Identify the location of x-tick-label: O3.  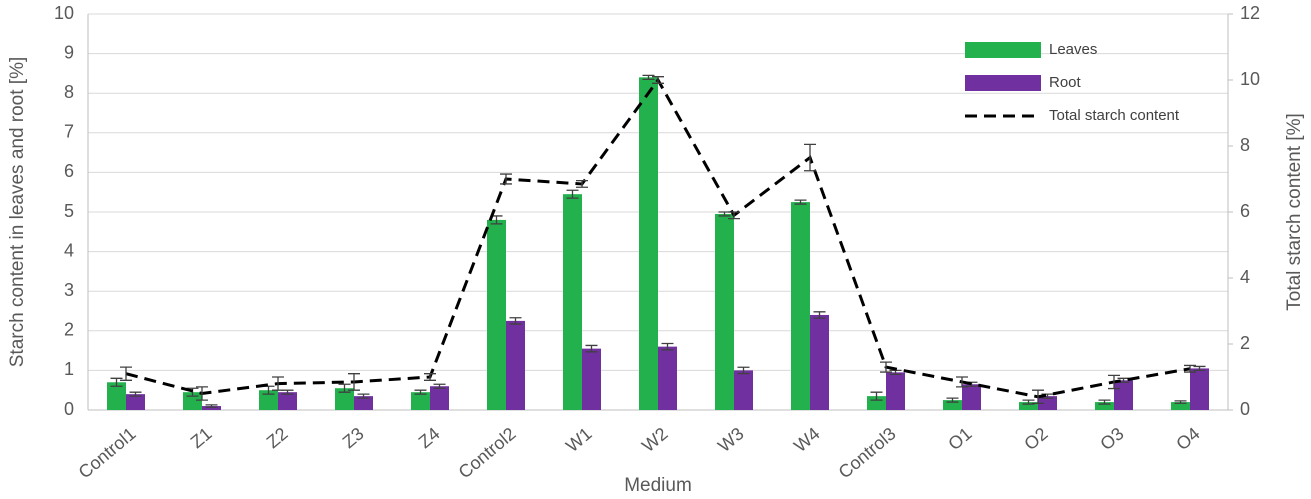
(1111, 438).